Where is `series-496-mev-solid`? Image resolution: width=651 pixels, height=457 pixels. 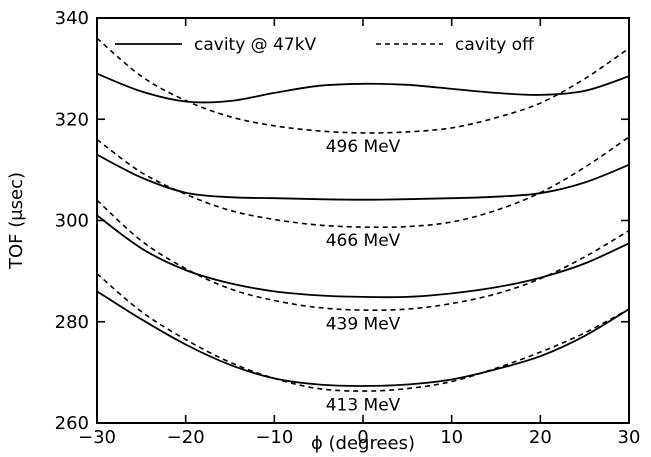 series-496-mev-solid is located at coordinates (363, 88).